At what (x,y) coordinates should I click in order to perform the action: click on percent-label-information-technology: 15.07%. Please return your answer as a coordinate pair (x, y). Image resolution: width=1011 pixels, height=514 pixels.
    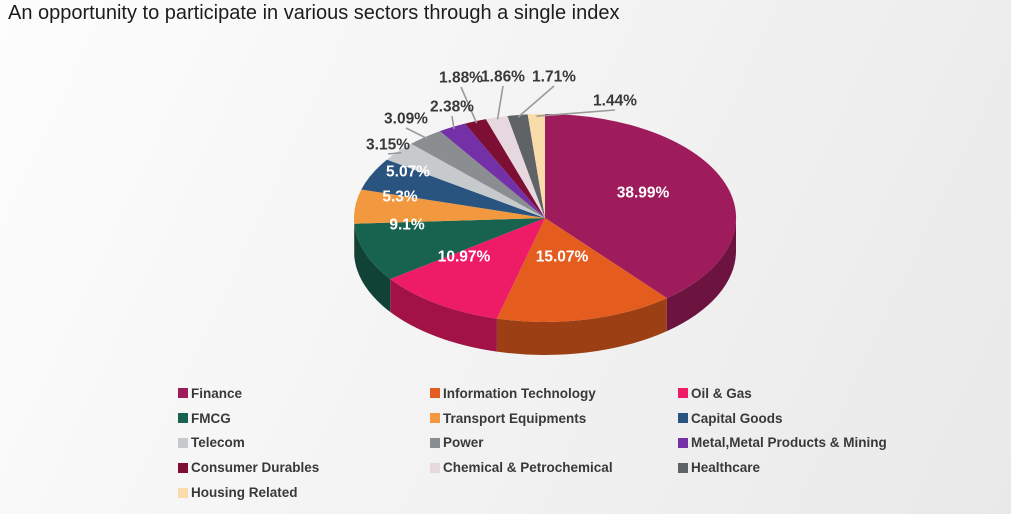
    Looking at the image, I should click on (562, 257).